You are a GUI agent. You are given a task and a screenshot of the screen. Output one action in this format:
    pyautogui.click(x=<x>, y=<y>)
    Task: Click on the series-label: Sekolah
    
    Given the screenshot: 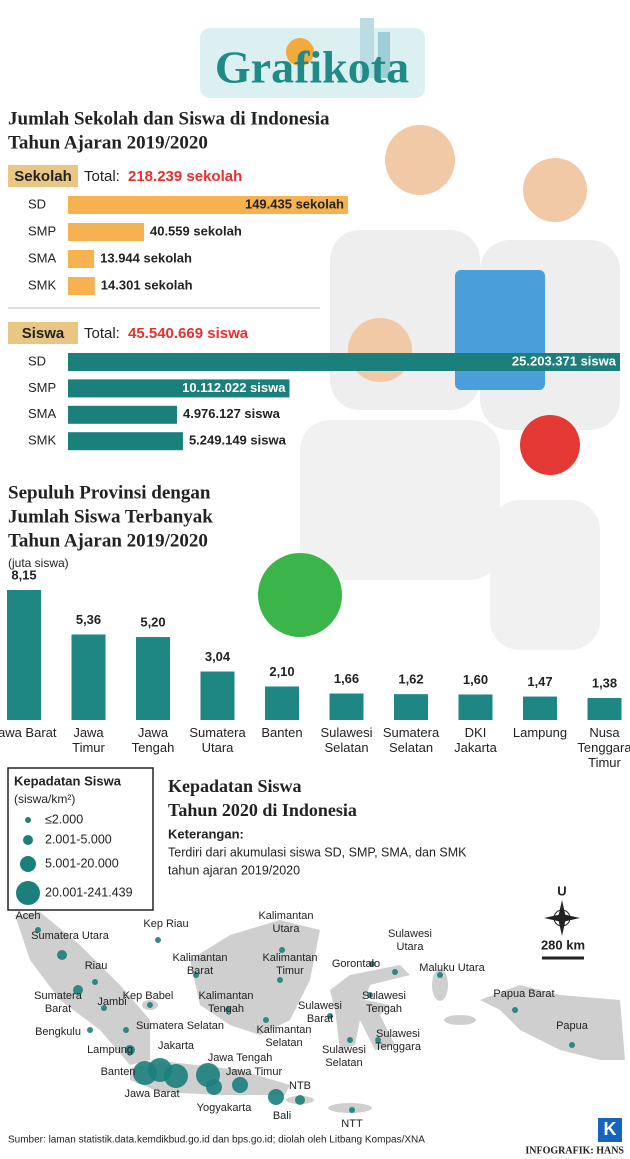 What is the action you would take?
    pyautogui.click(x=43, y=176)
    